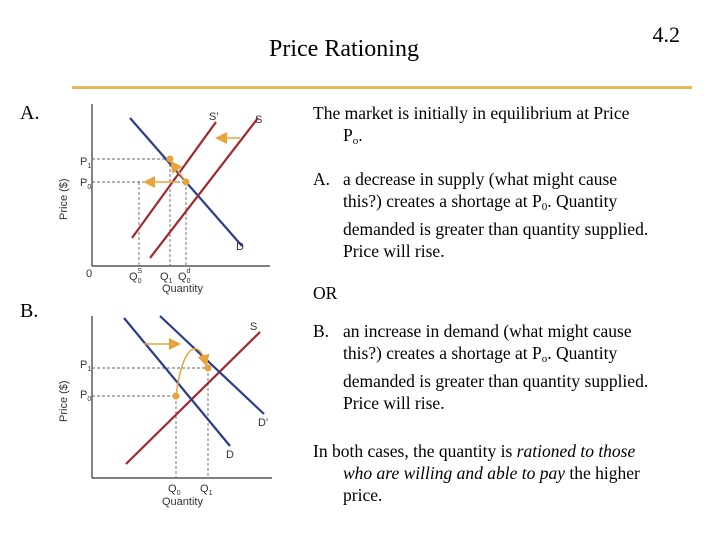 Image resolution: width=720 pixels, height=540 pixels. I want to click on case-a-marker: A., so click(322, 179).